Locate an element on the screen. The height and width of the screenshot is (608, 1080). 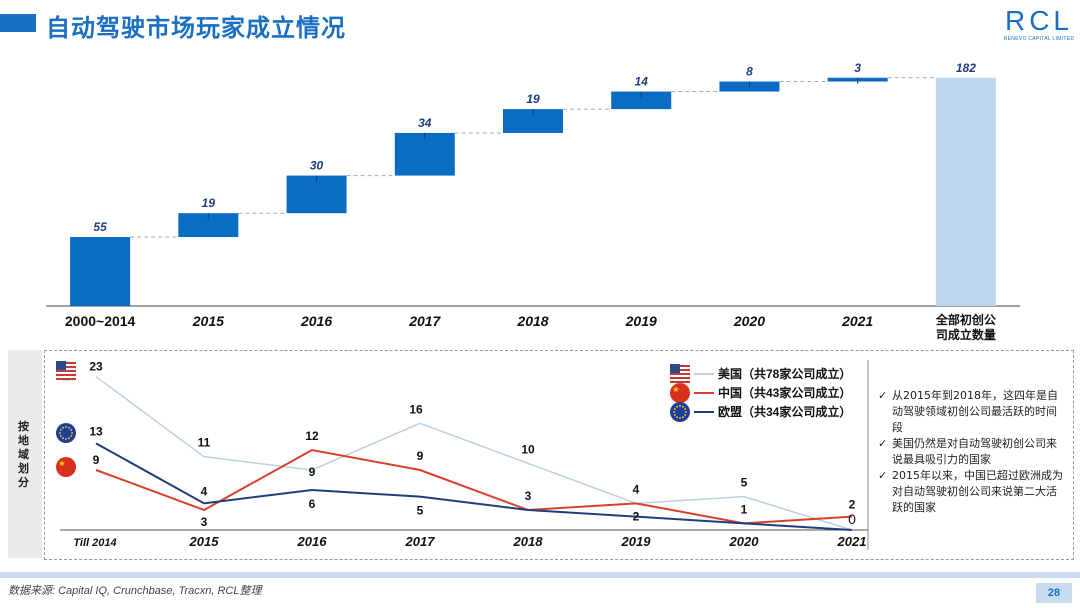
logo-wordmark: RCL is located at coordinates (1038, 20).